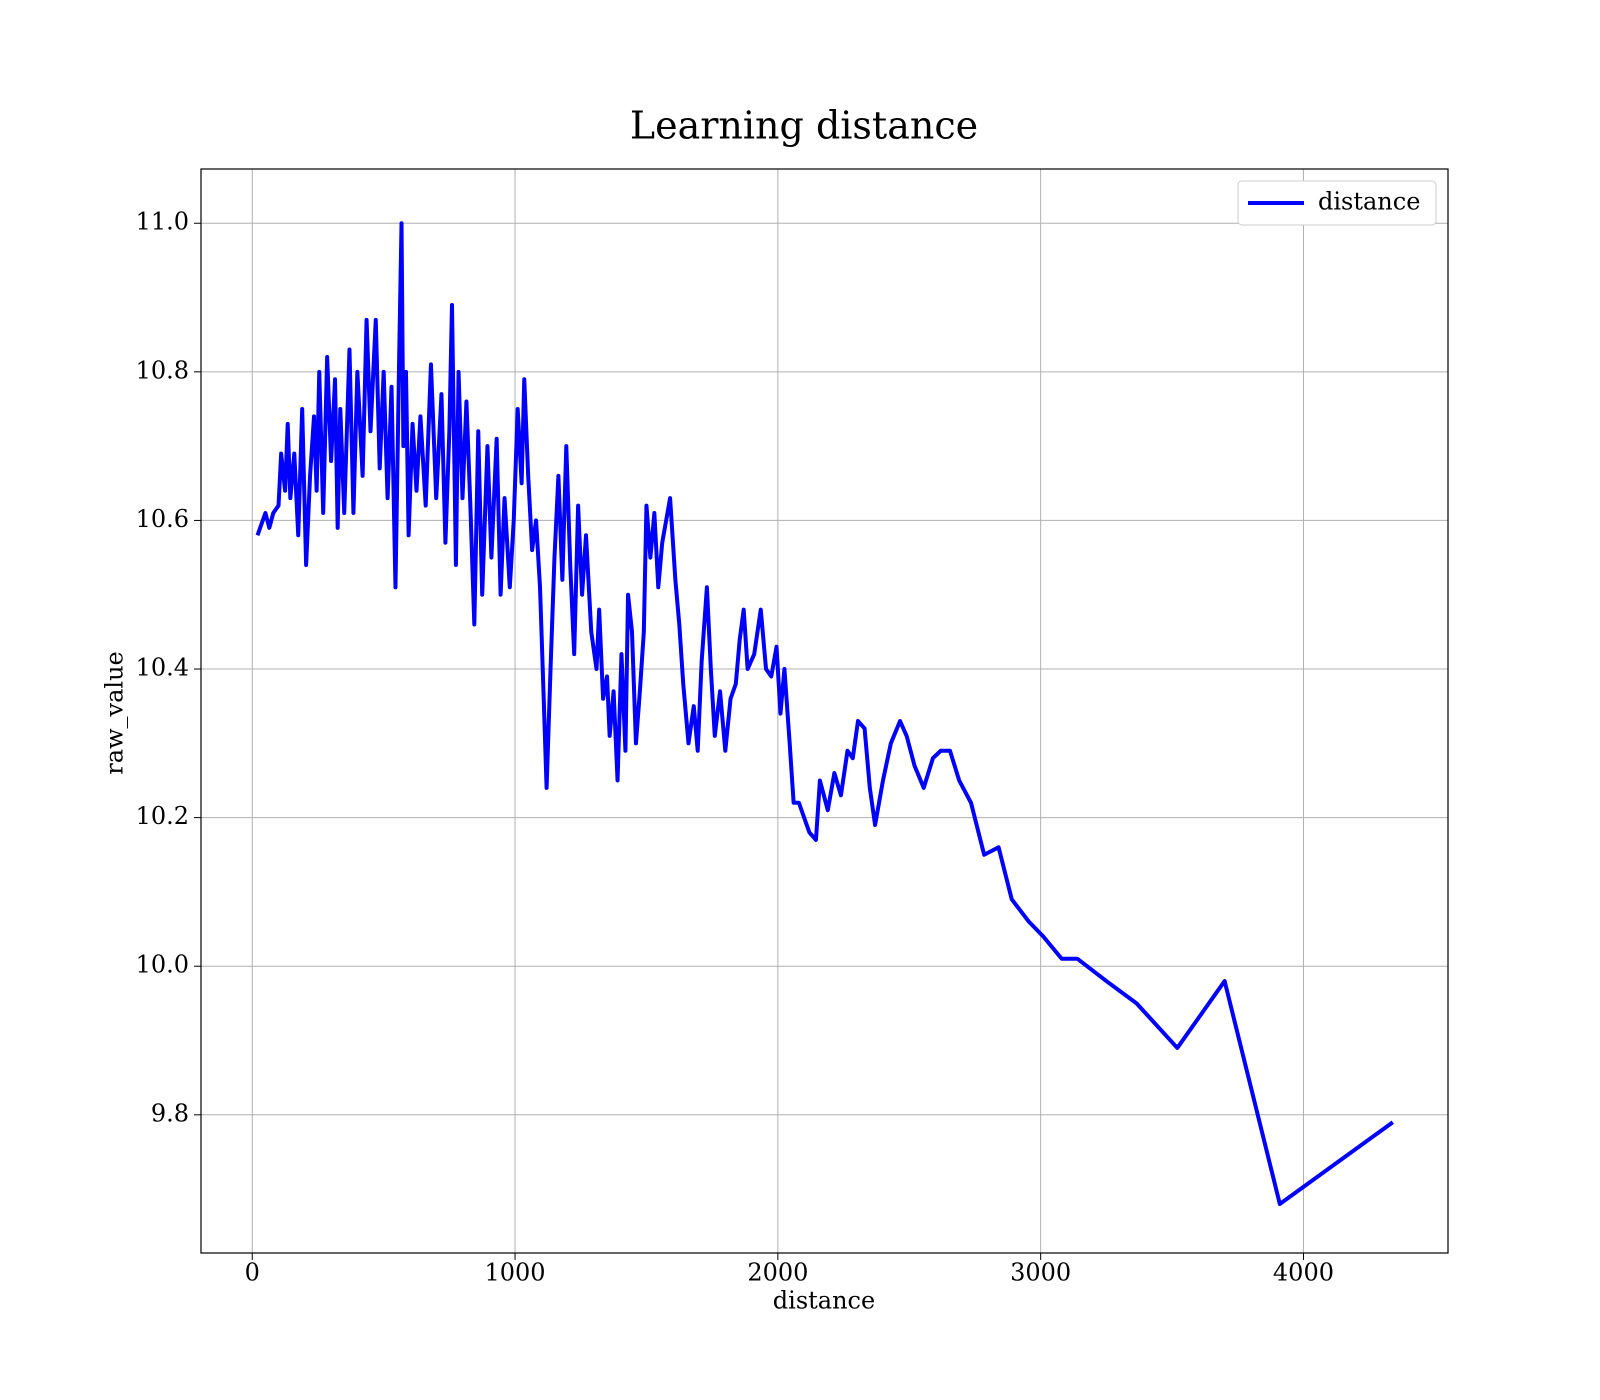 The image size is (1600, 1400). I want to click on y-tick-label: 10.2, so click(162, 816).